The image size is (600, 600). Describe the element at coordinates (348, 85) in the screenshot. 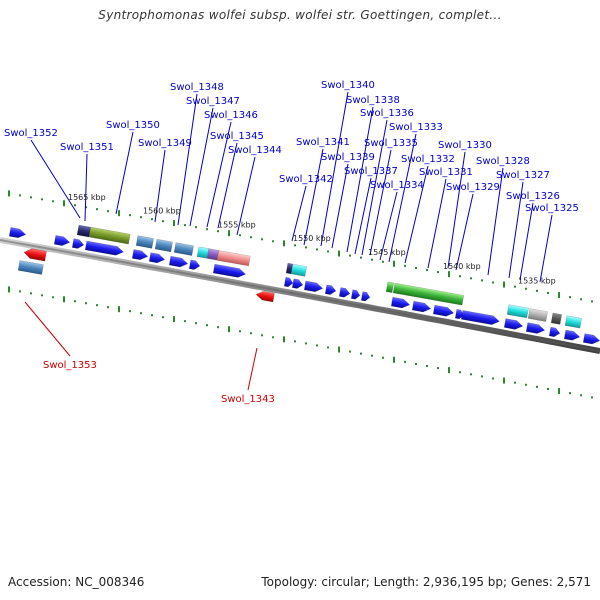

I see `gene-label: Swol_1340` at that location.